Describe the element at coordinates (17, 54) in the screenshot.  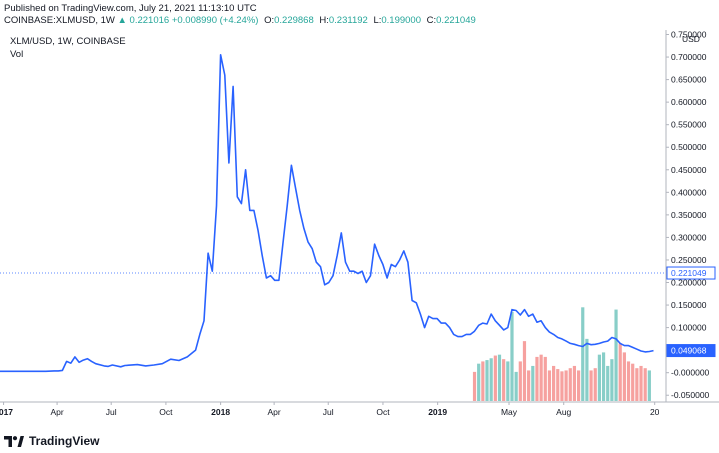
I see `volume-label: Vol` at that location.